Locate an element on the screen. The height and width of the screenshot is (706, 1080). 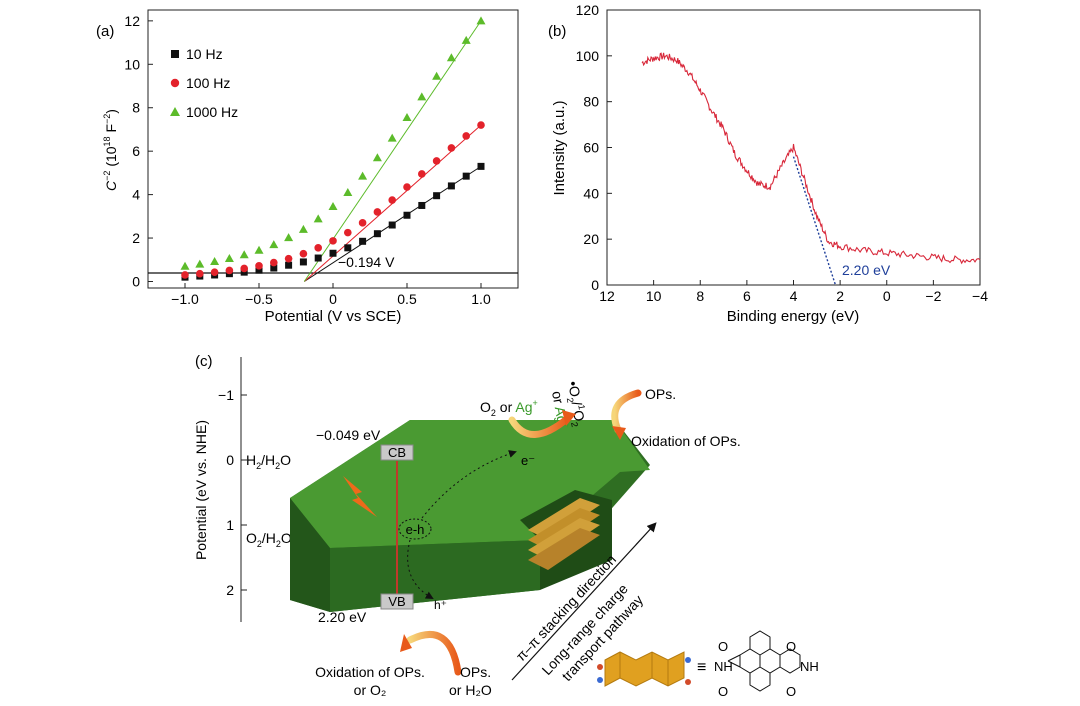
cb-energy-label: −0.049 eV is located at coordinates (348, 435).